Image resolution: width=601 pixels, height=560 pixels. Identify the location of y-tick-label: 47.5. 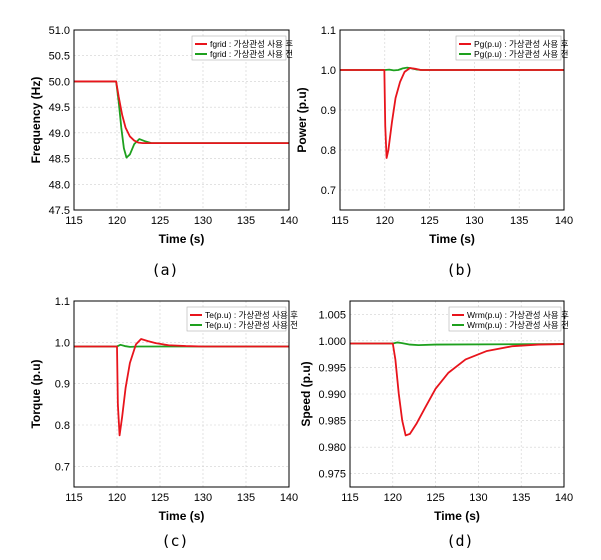
(59, 211).